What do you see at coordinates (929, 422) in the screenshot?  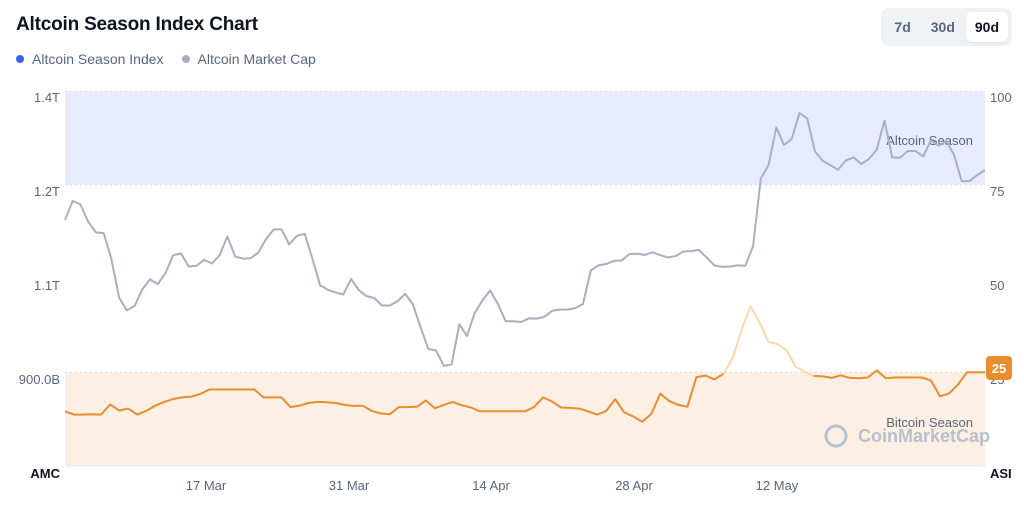 I see `bitcoin-season-label: Bitcoin Season` at bounding box center [929, 422].